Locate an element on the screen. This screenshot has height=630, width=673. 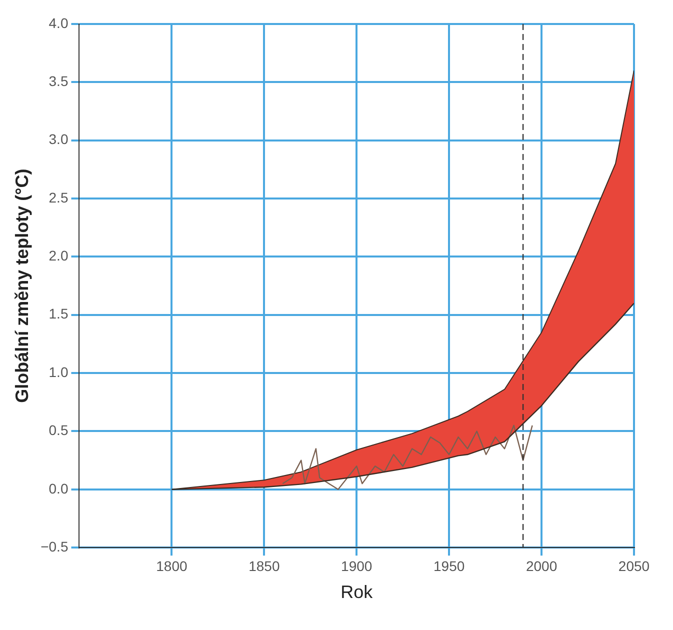
x-tick-label: 1850 is located at coordinates (264, 566).